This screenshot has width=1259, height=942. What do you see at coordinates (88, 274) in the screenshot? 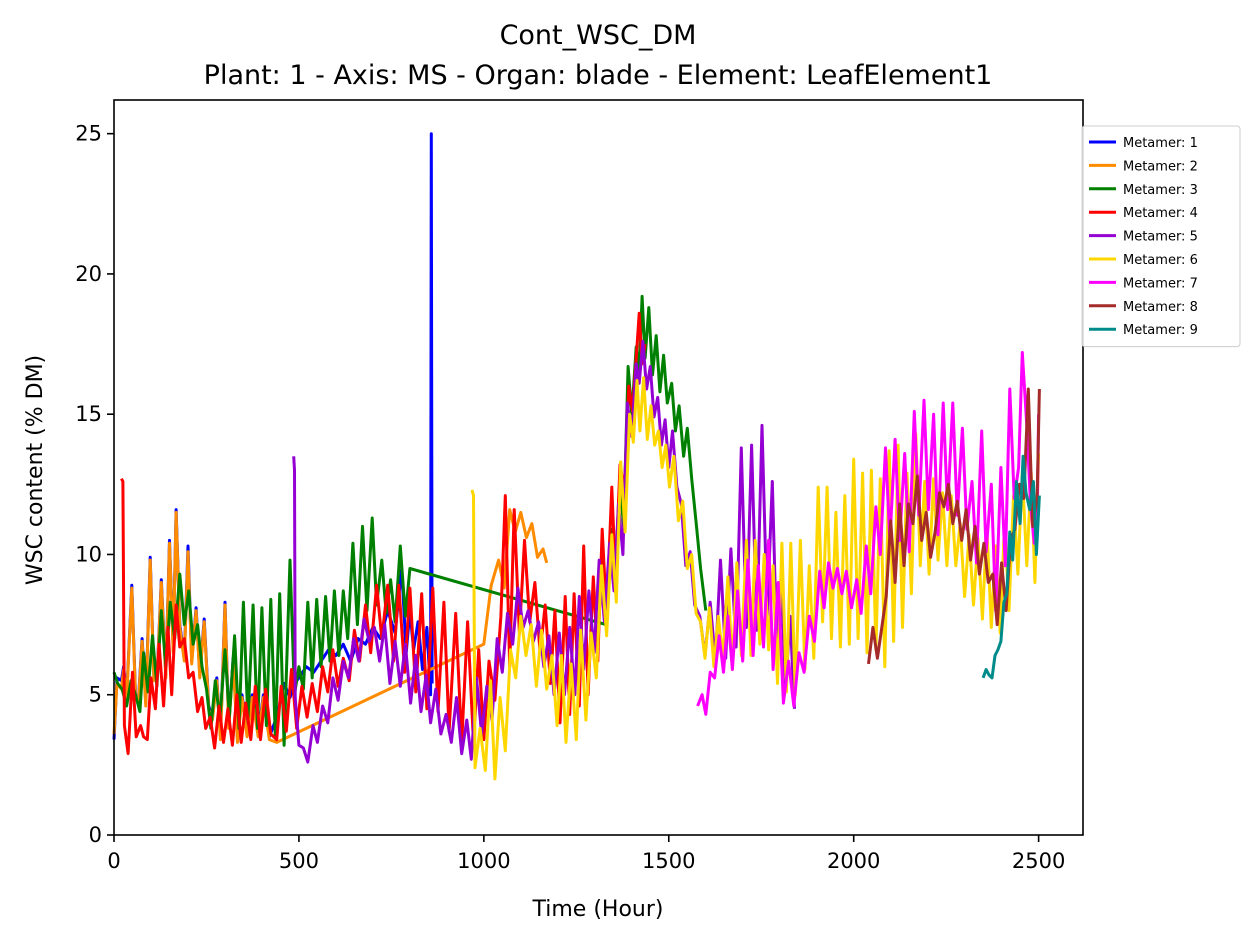
I see `y-tick-label: 20` at bounding box center [88, 274].